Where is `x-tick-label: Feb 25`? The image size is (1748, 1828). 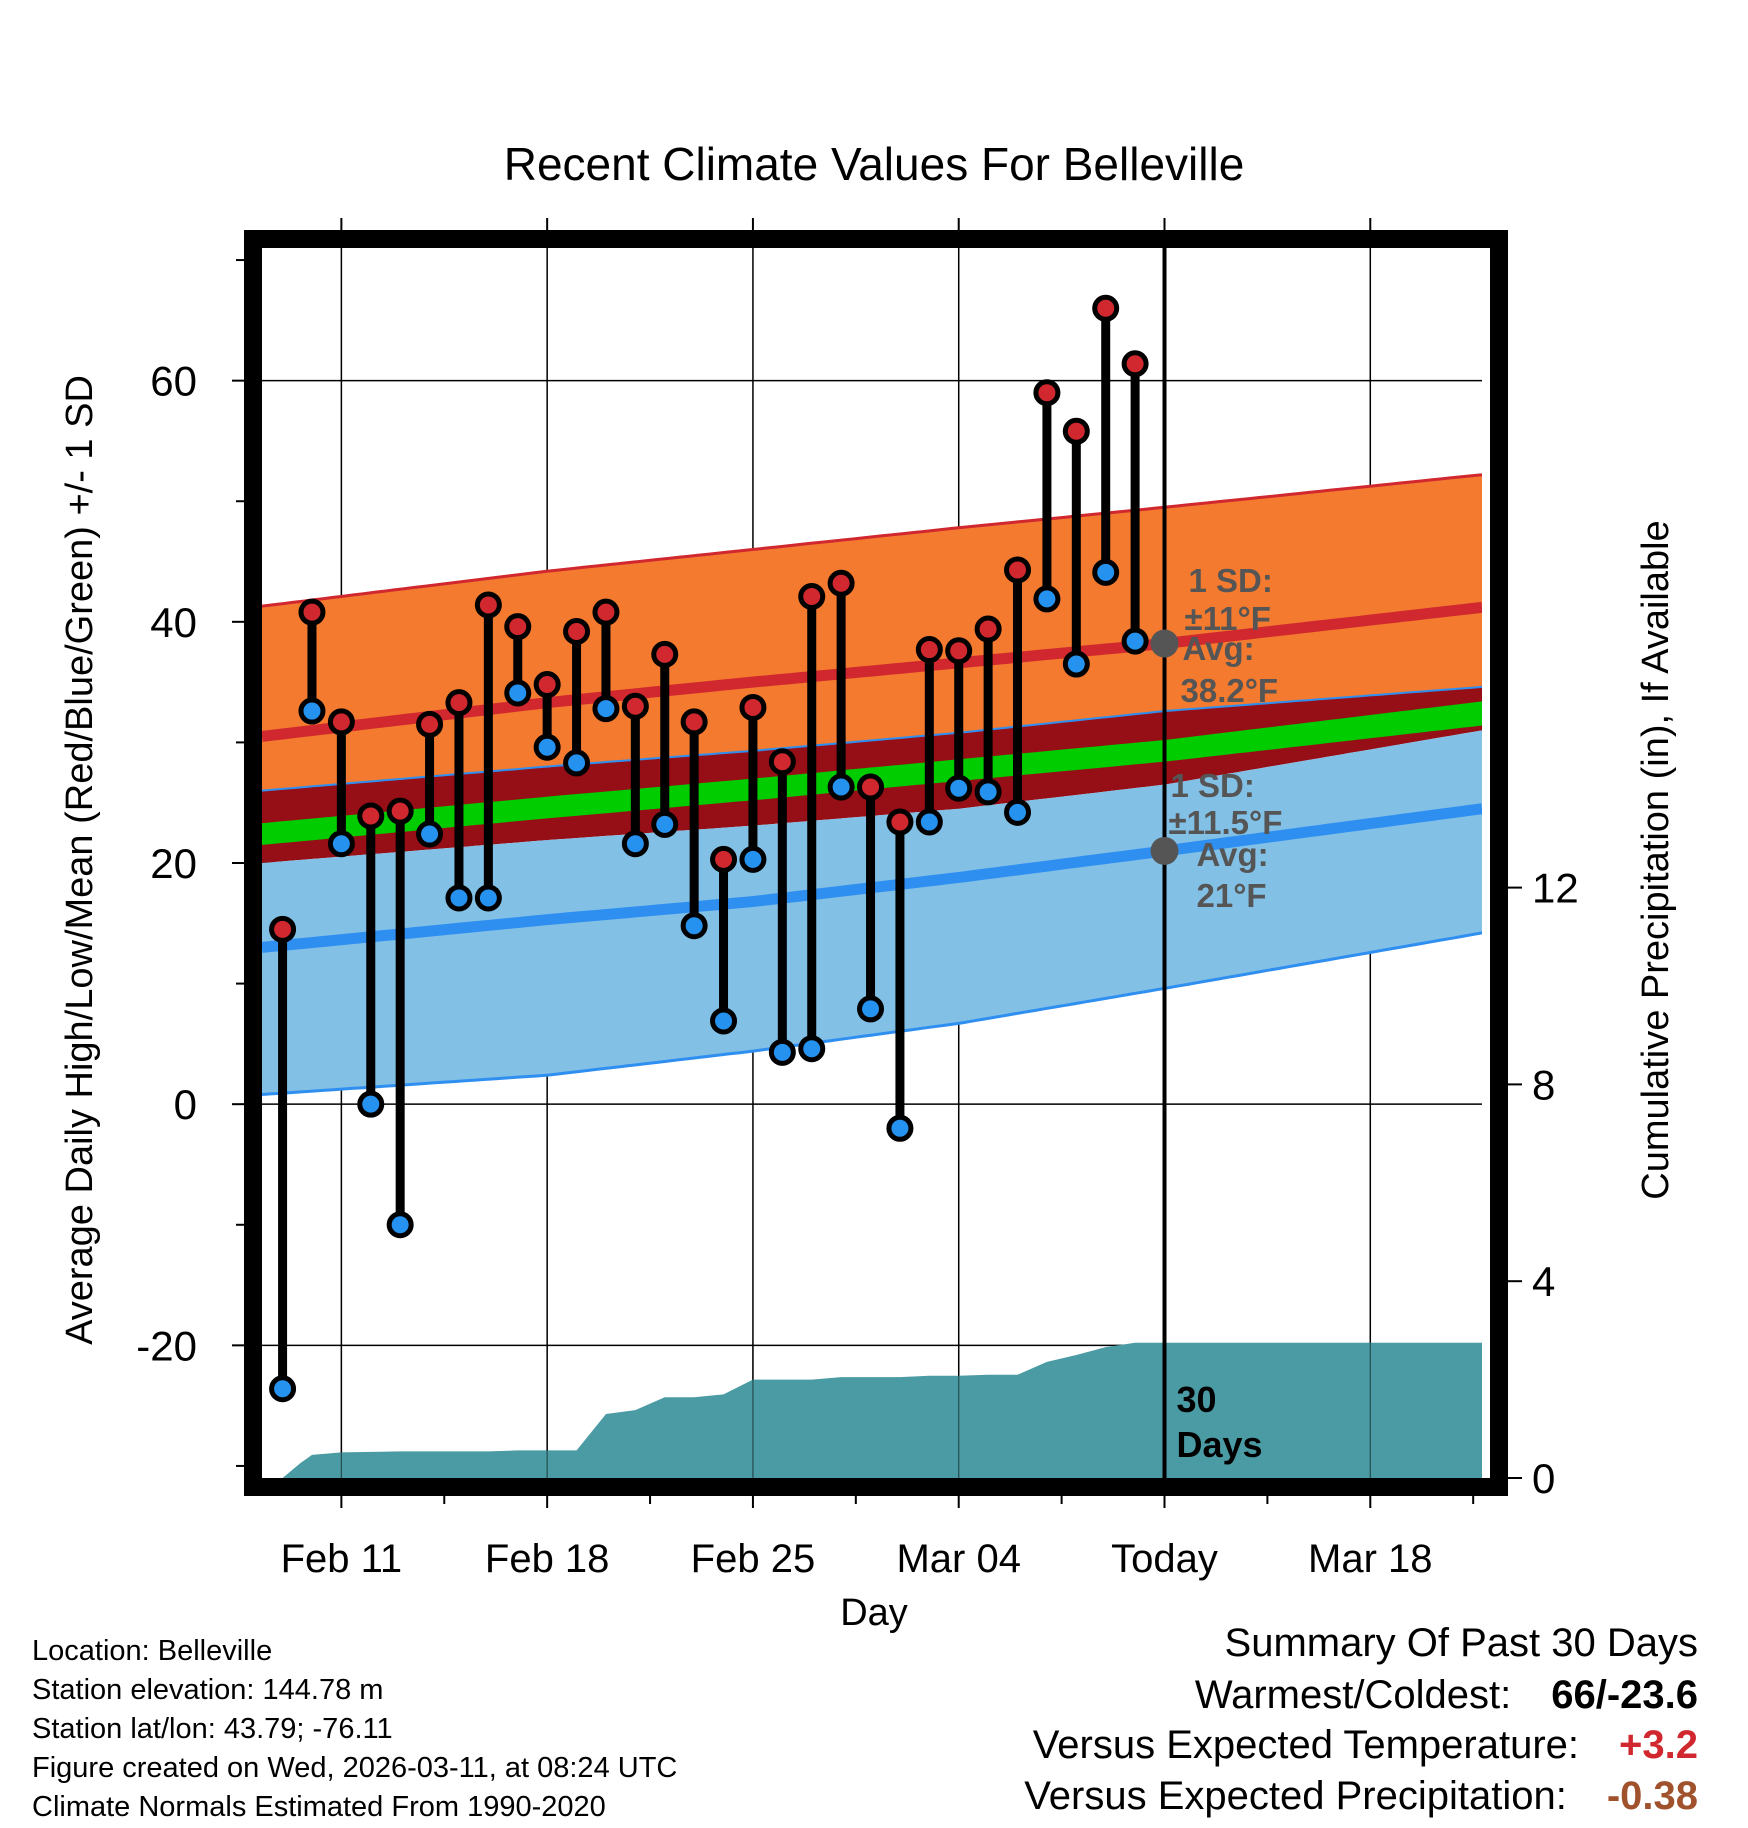 x-tick-label: Feb 25 is located at coordinates (753, 1559).